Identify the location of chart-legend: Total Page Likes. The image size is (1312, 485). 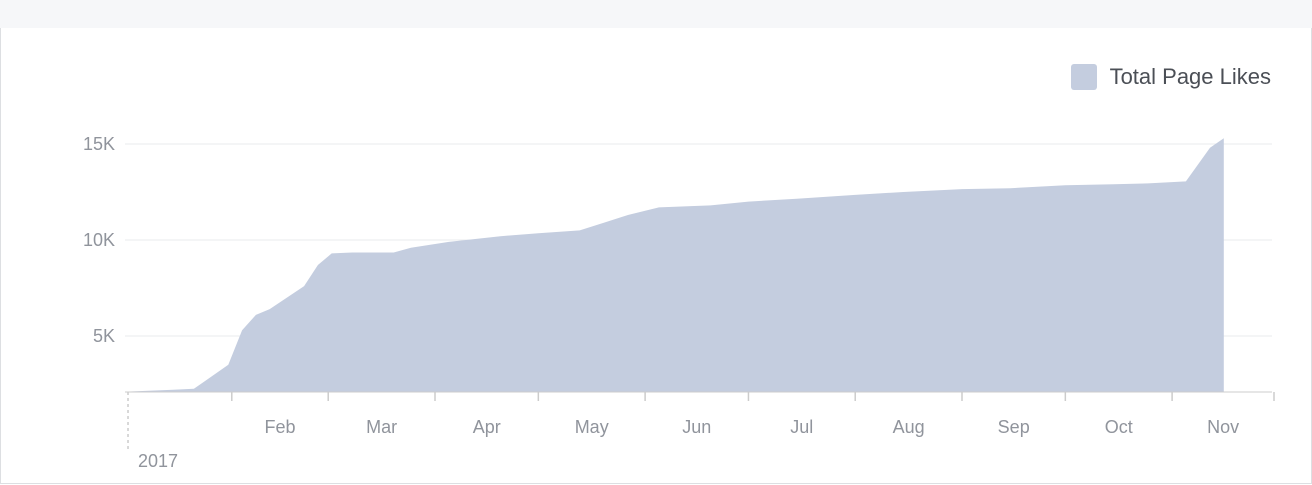
(1170, 77).